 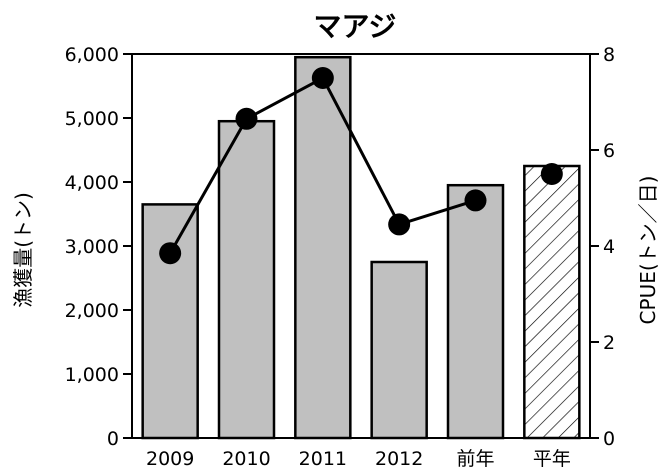 What do you see at coordinates (609, 247) in the screenshot?
I see `right-tick-label: 4` at bounding box center [609, 247].